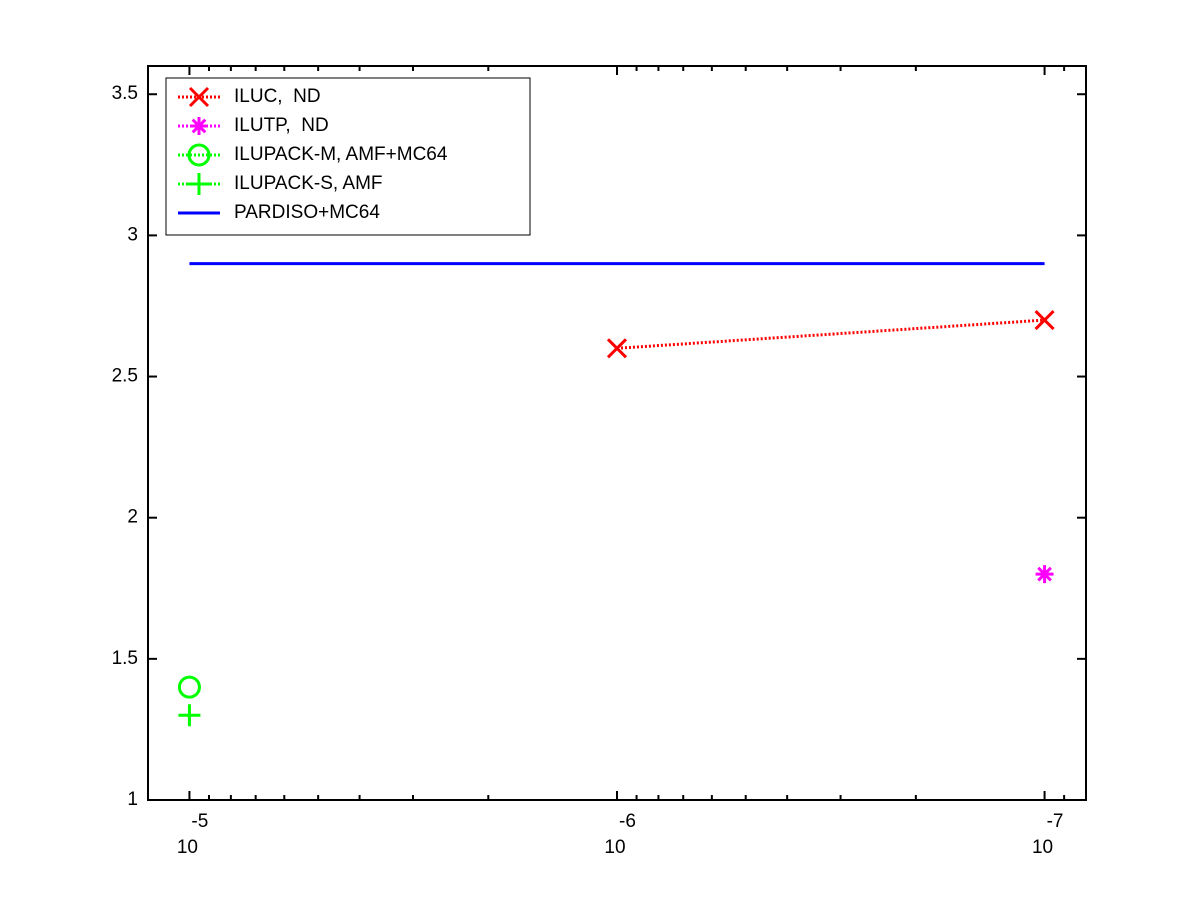  Describe the element at coordinates (125, 93) in the screenshot. I see `y-tick-label: 3.5` at that location.